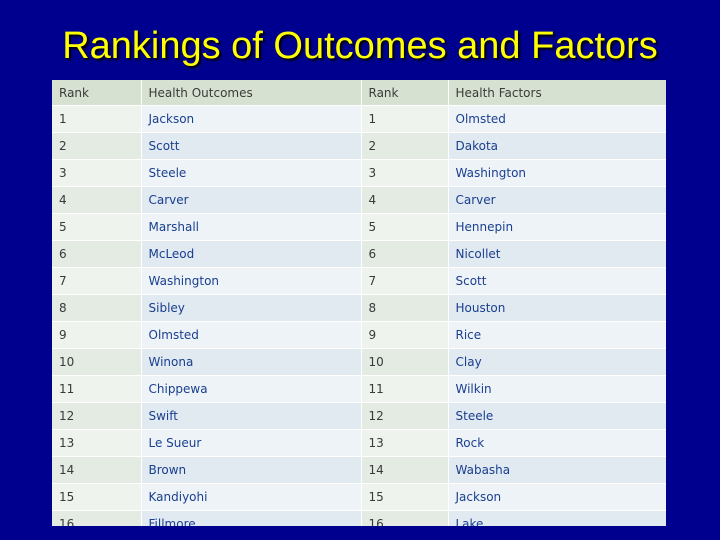 Image resolution: width=720 pixels, height=540 pixels. I want to click on outcome-rank: 9, so click(97, 335).